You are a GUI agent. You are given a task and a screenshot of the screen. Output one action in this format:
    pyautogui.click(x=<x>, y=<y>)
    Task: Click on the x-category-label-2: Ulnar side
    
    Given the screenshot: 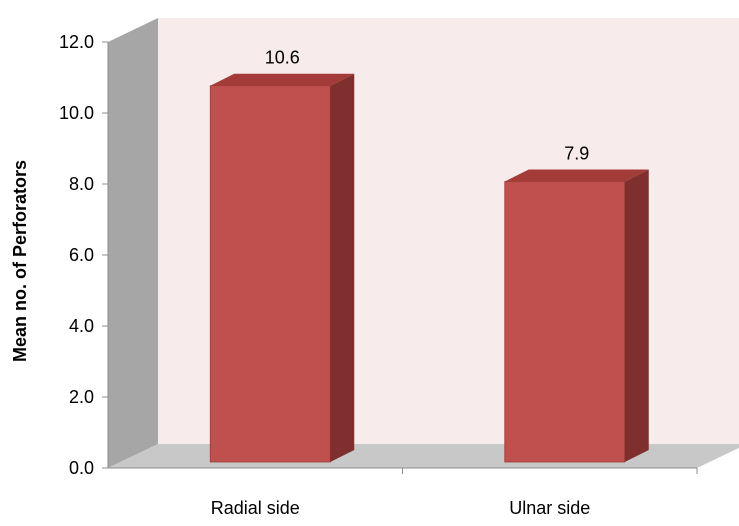 What is the action you would take?
    pyautogui.click(x=549, y=508)
    